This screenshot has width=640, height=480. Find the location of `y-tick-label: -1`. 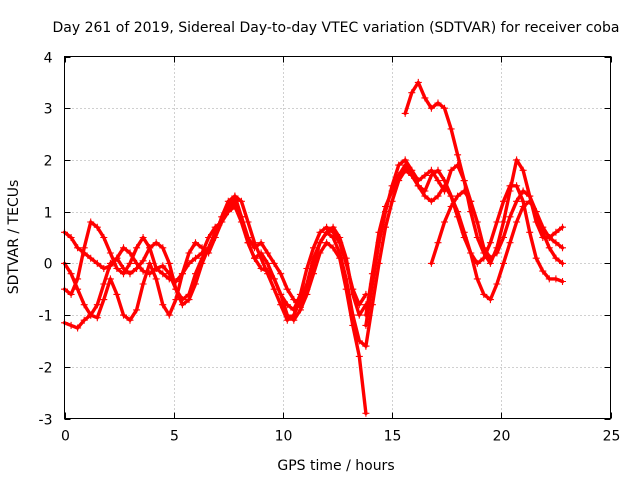

y-tick-label: -1 is located at coordinates (46, 317).